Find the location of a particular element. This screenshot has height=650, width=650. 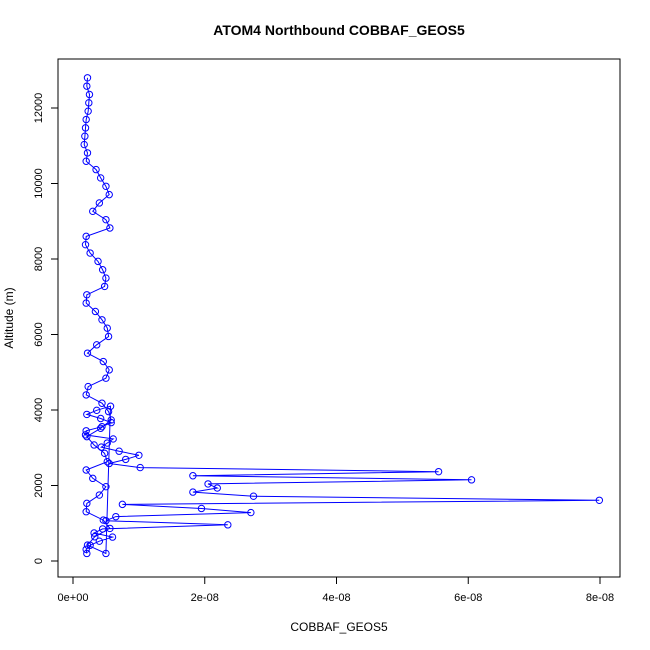

x-axis-label: COBBAF_GEOS5 is located at coordinates (339, 627).